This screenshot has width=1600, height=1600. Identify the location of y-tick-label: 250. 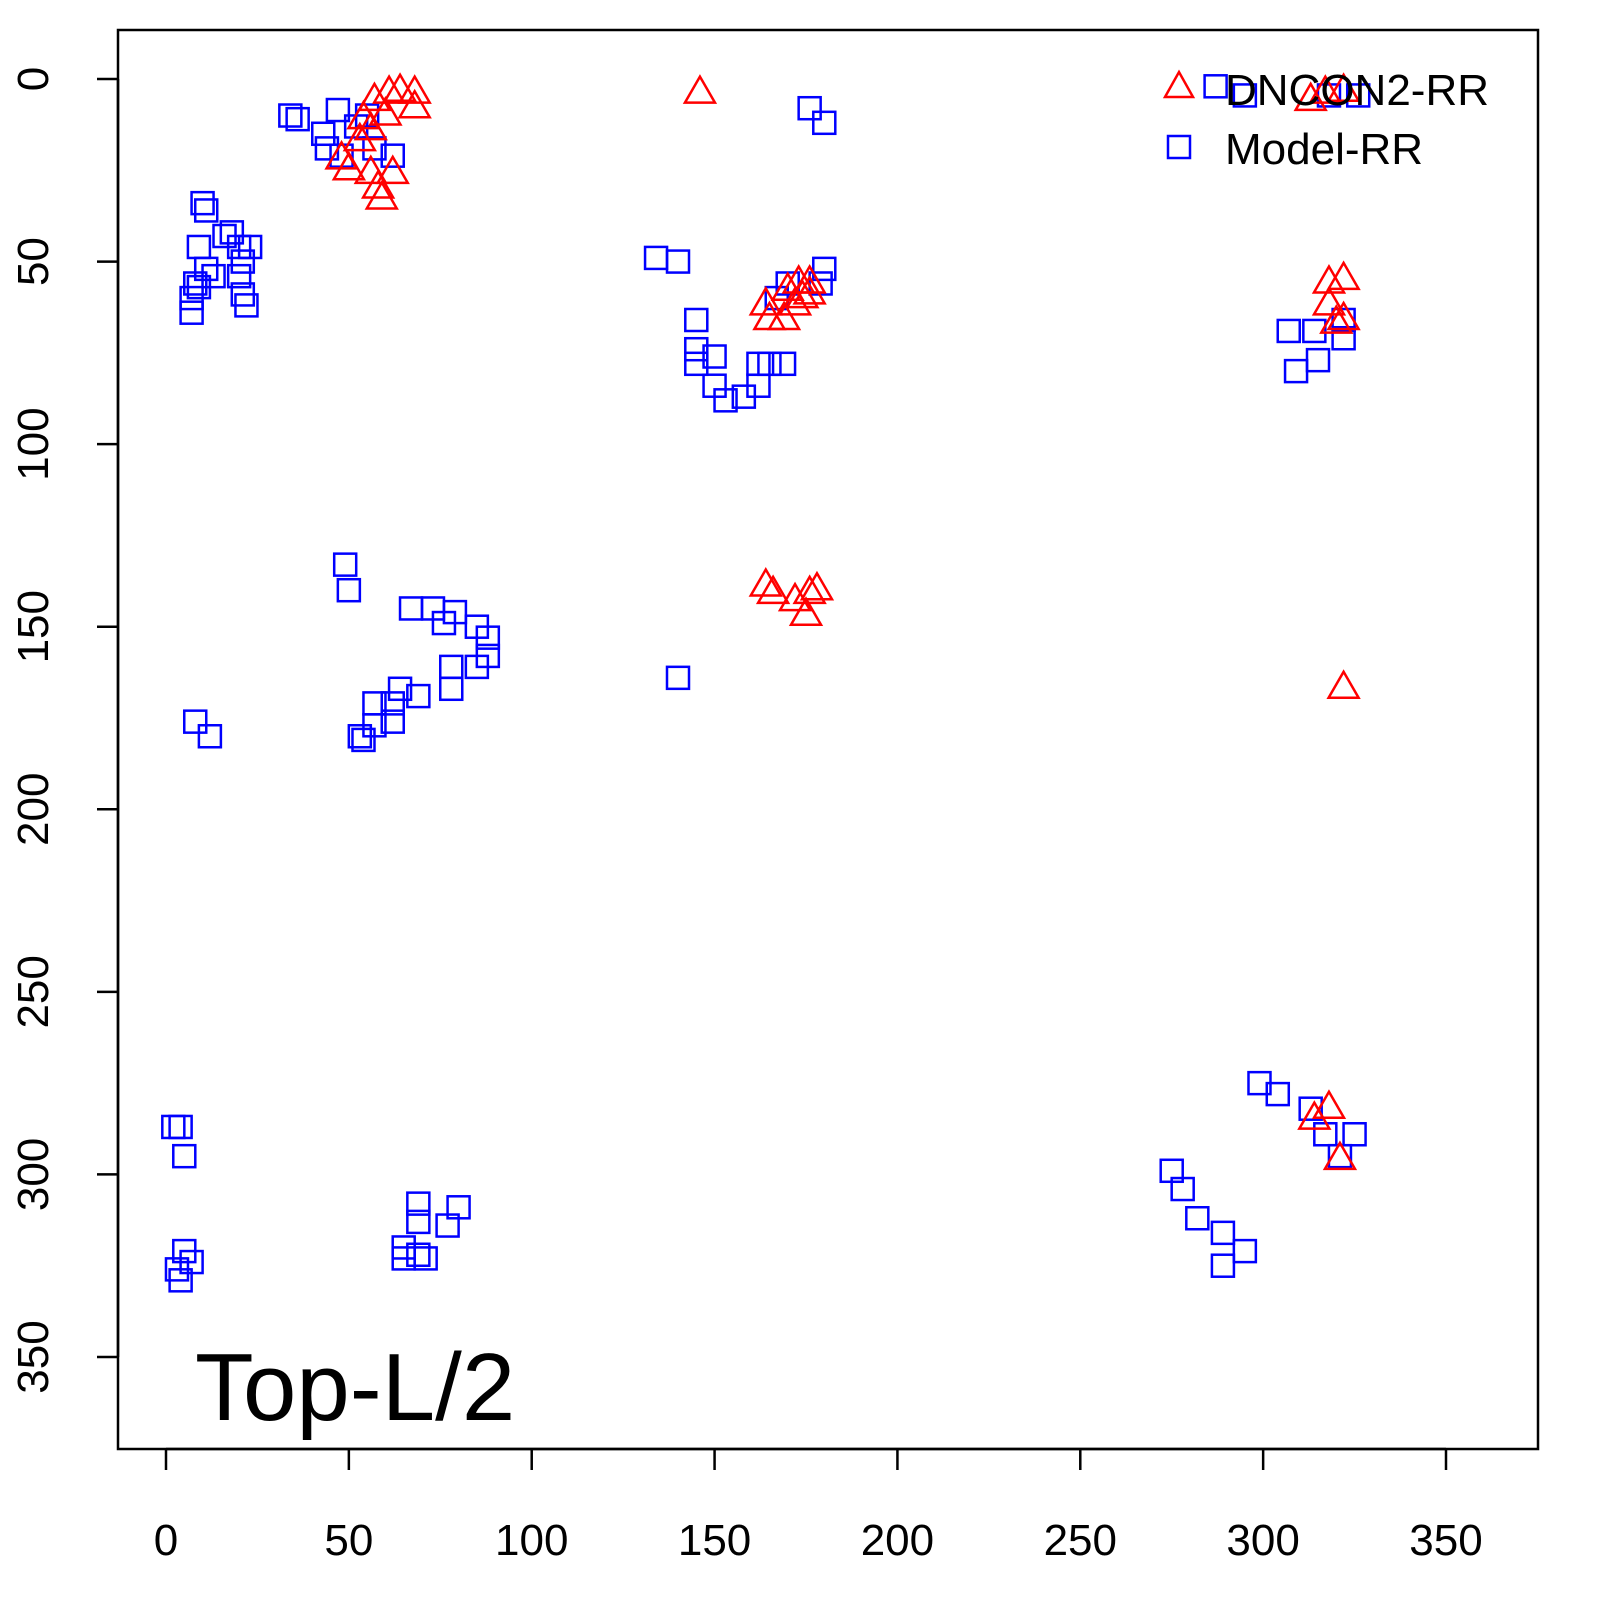
(33, 991).